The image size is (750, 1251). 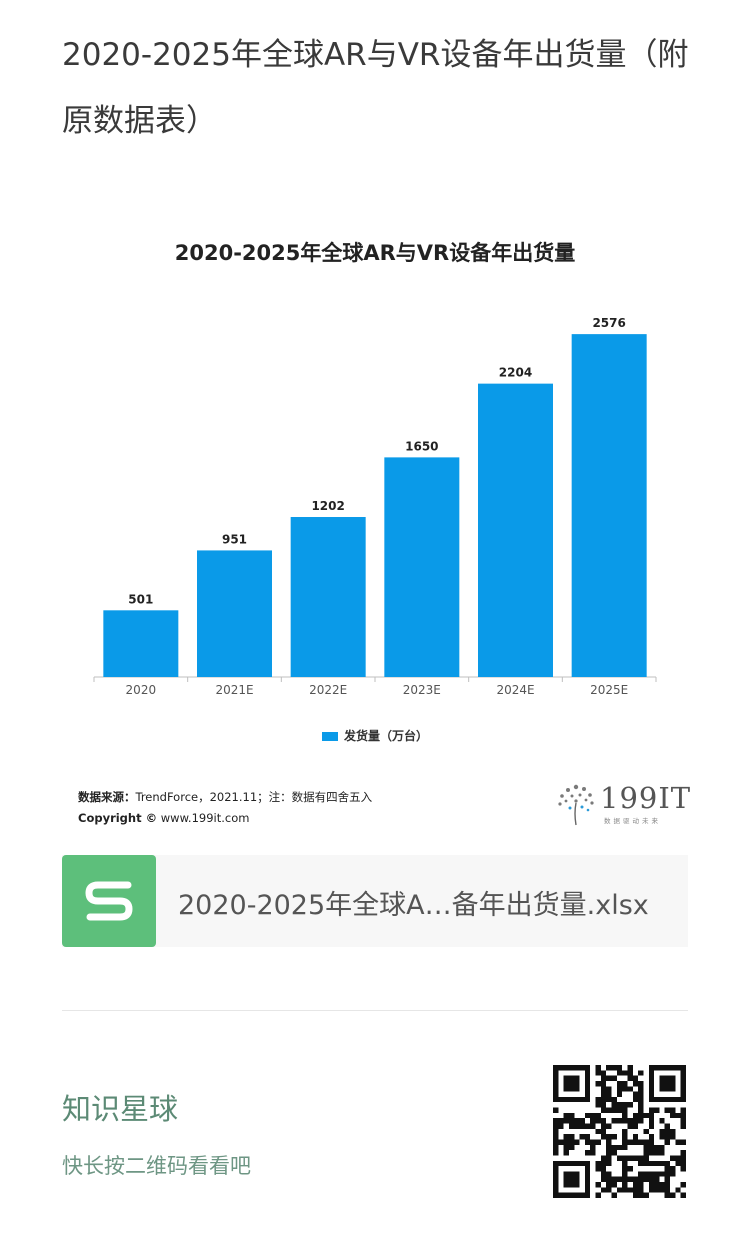 What do you see at coordinates (107, 797) in the screenshot?
I see `source-label: 数据来源：` at bounding box center [107, 797].